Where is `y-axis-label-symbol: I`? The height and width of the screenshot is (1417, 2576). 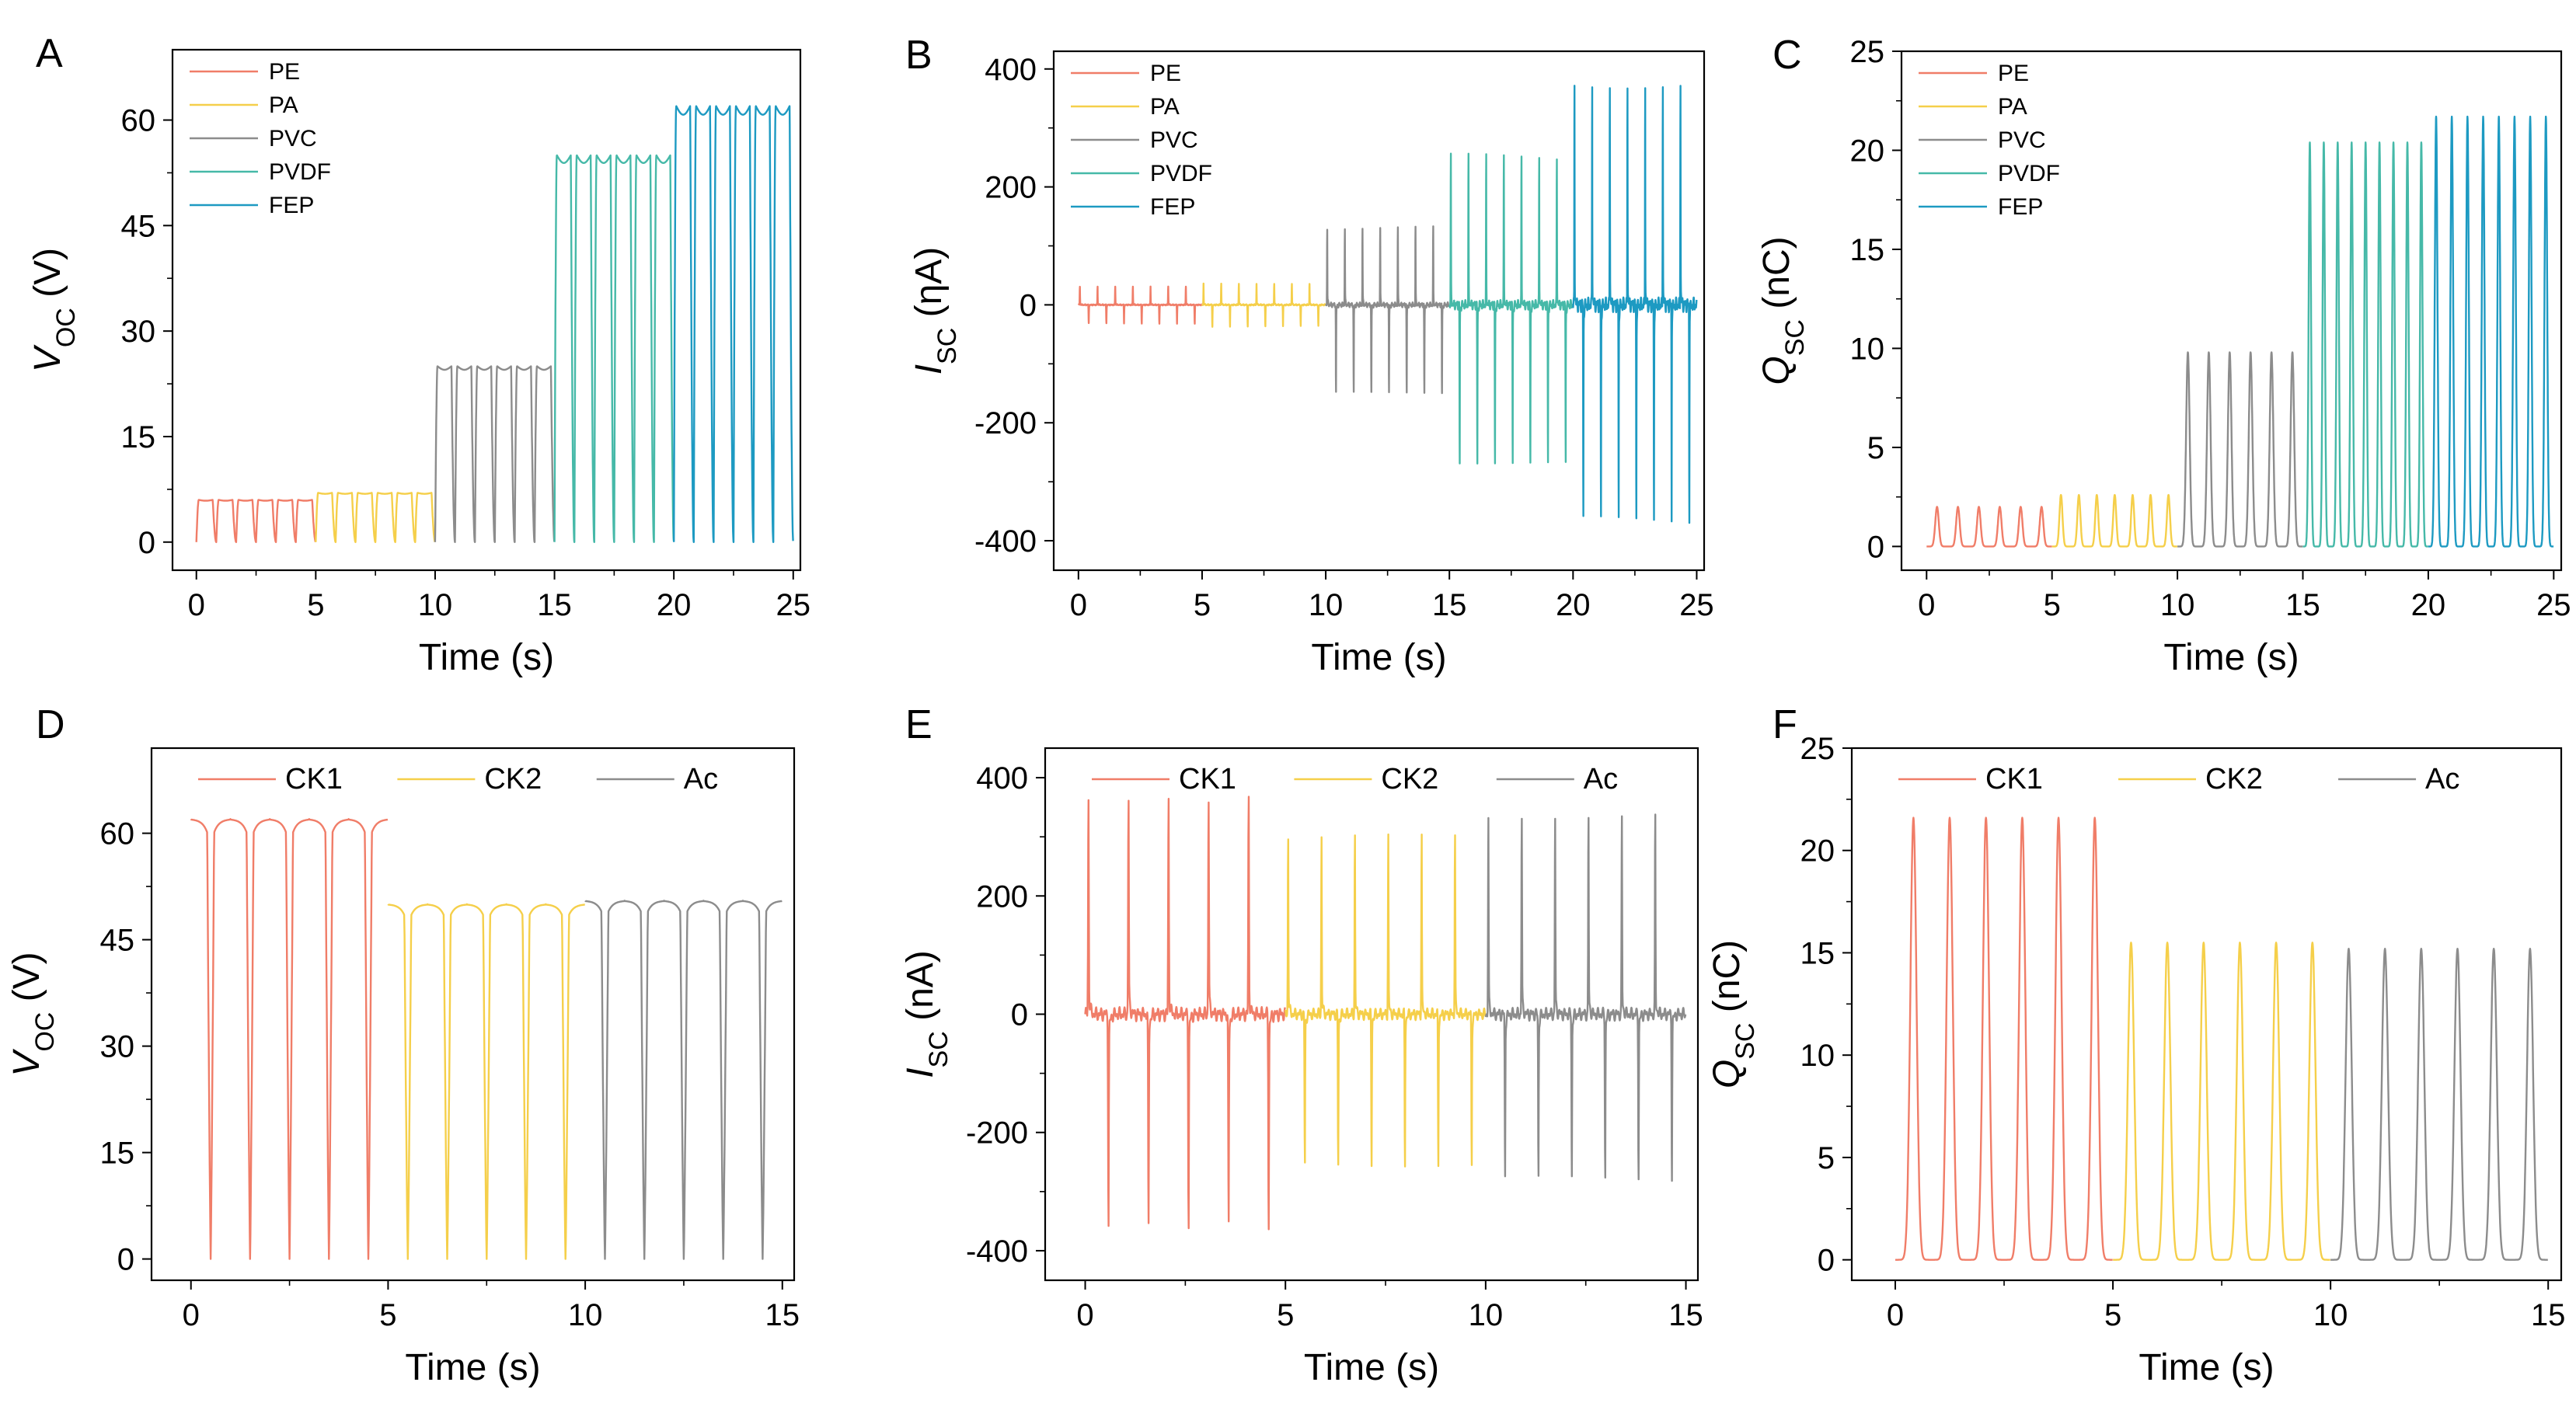
y-axis-label-symbol: I is located at coordinates (920, 1073).